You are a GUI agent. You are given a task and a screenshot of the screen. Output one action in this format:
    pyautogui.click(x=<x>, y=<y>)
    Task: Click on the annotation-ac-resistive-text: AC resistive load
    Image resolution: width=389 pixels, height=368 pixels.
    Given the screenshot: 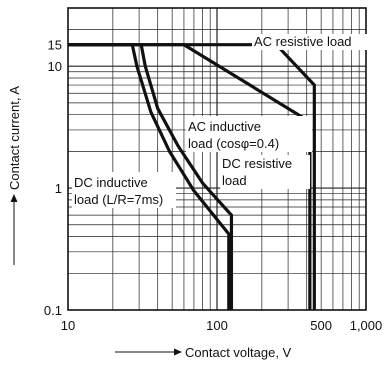 What is the action you would take?
    pyautogui.click(x=303, y=41)
    